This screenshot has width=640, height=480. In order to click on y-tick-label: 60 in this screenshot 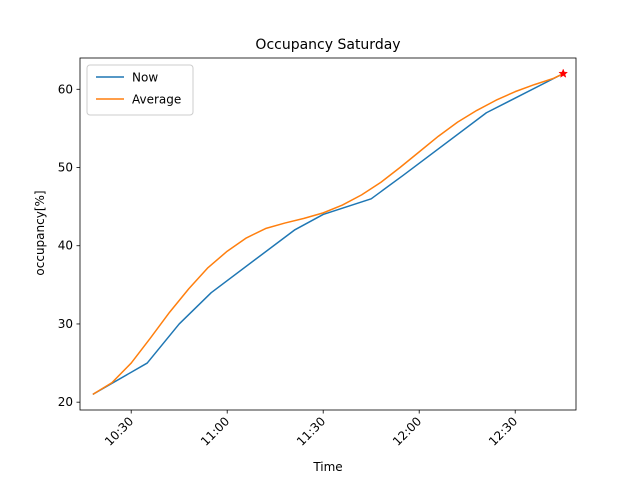, I will do `click(65, 89)`.